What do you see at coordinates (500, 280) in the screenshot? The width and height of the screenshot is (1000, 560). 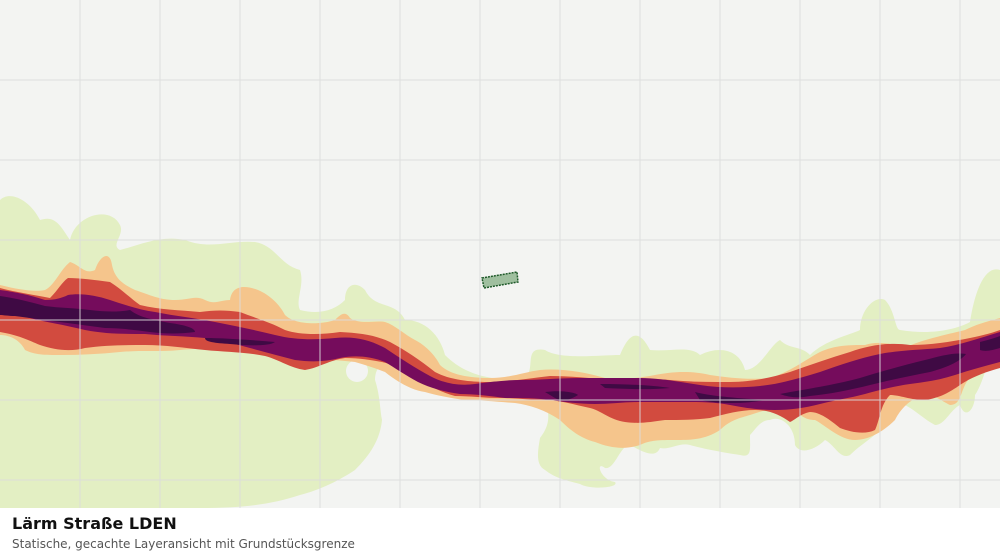 I see `parcel-boundary` at bounding box center [500, 280].